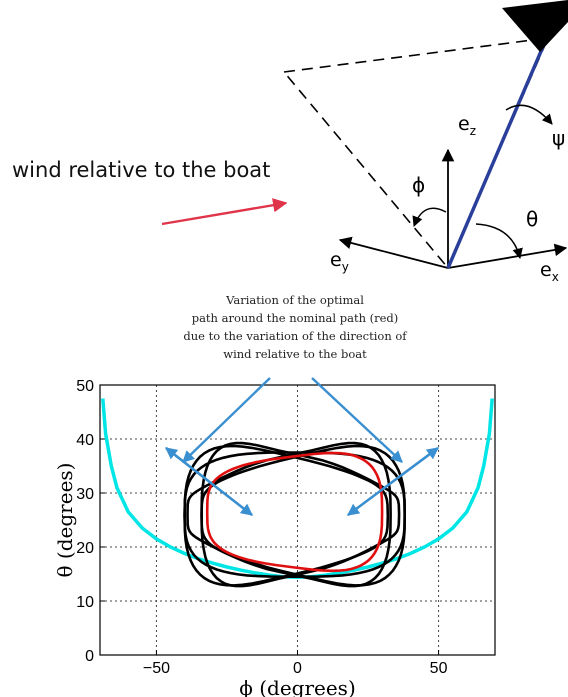 The height and width of the screenshot is (697, 568). Describe the element at coordinates (535, 26) in the screenshot. I see `mast-arrowhead` at that location.